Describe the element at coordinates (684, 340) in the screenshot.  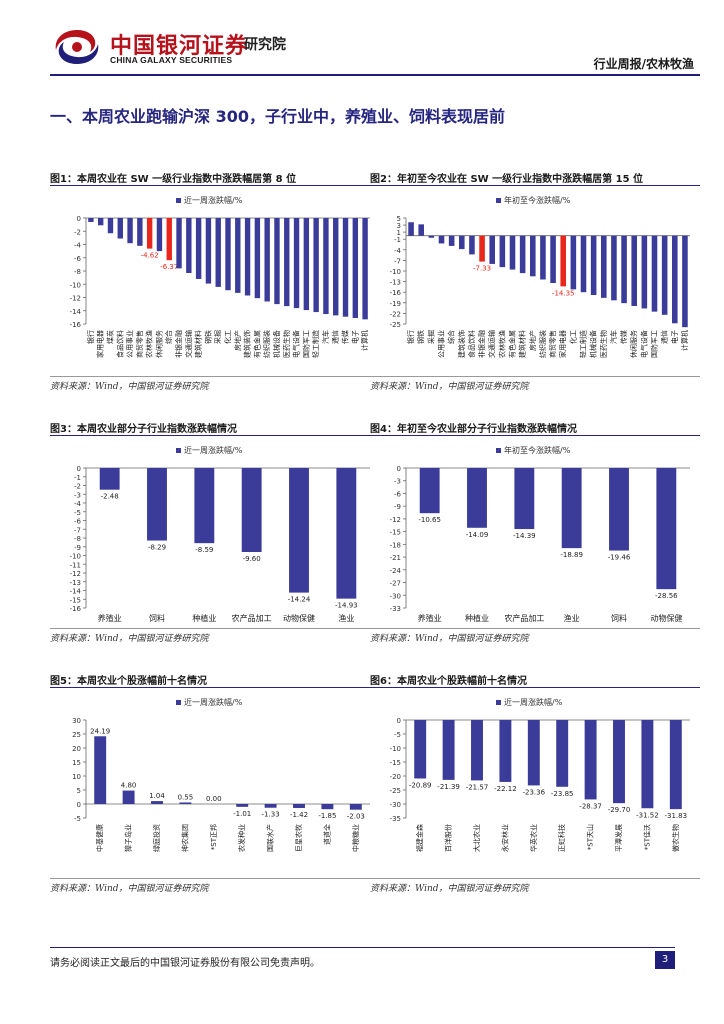
I see `x-tick-label: 计算机` at that location.